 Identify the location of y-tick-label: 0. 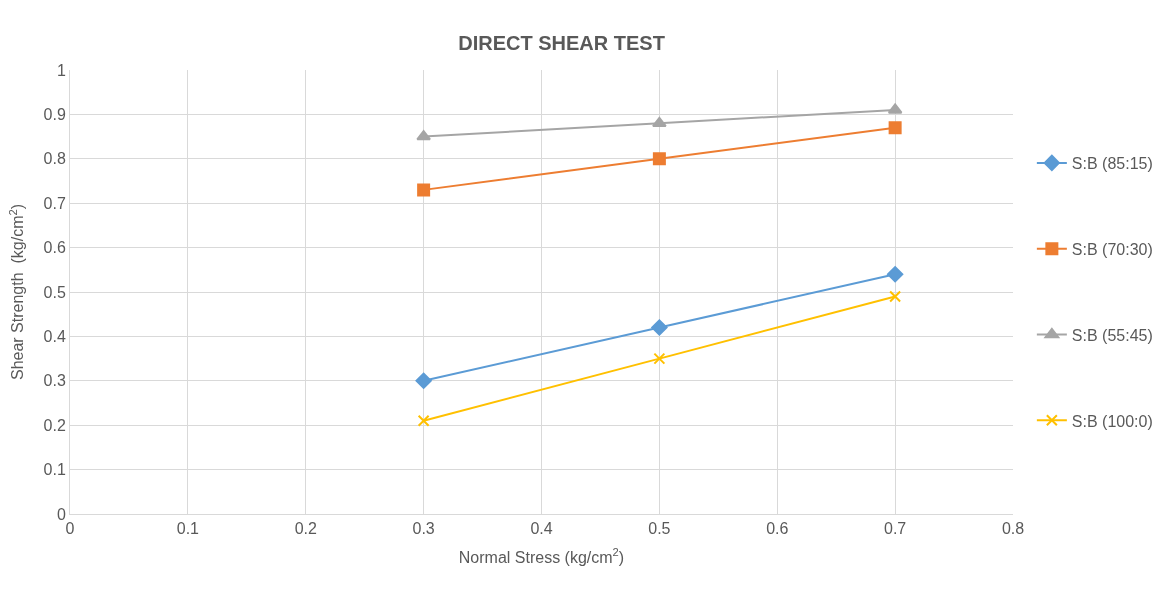
(61, 514).